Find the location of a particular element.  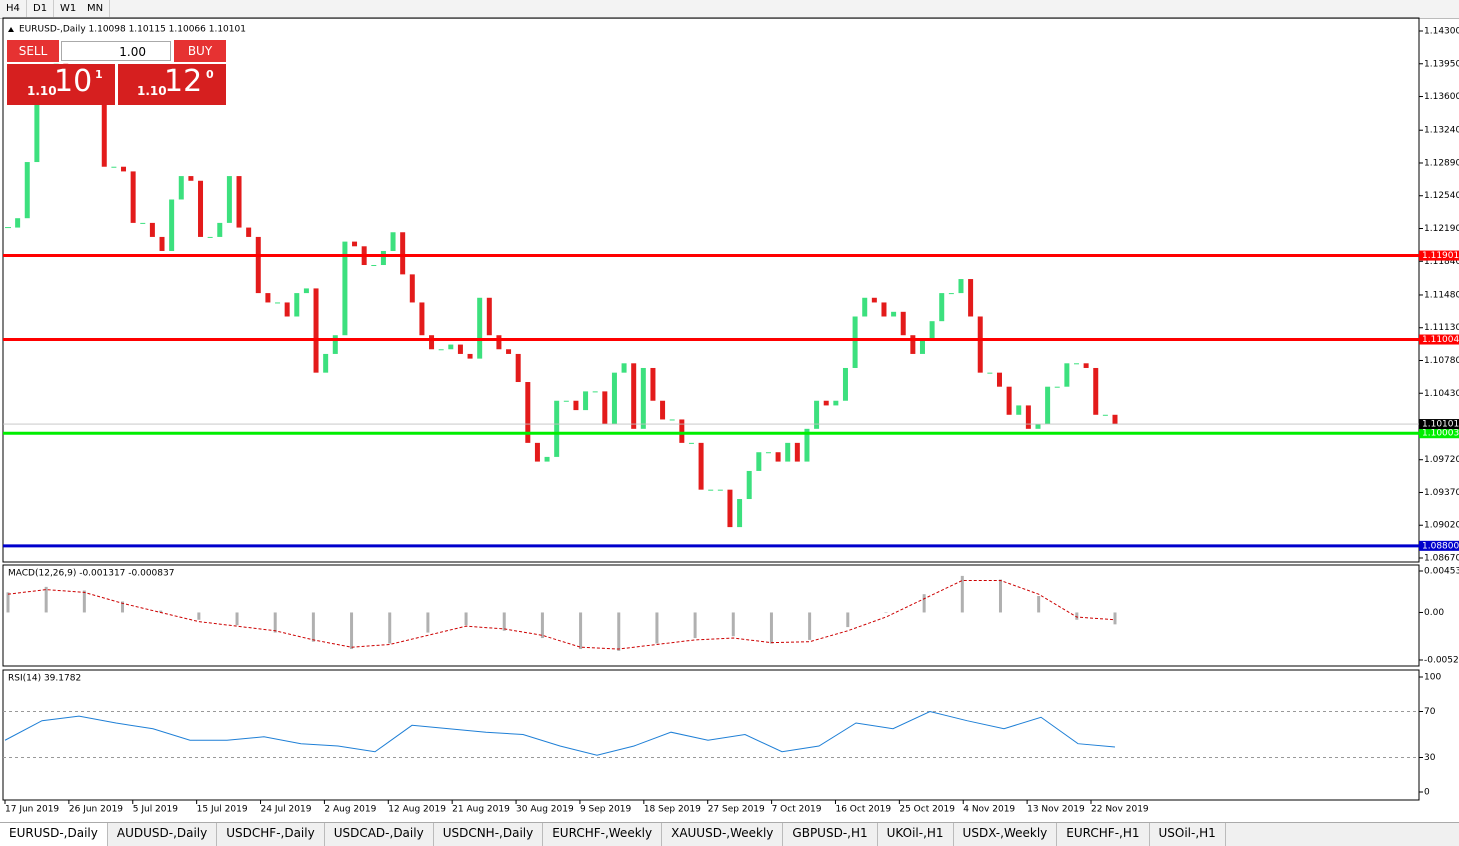

x-tick-label: 22 Nov 2019 is located at coordinates (1120, 810).